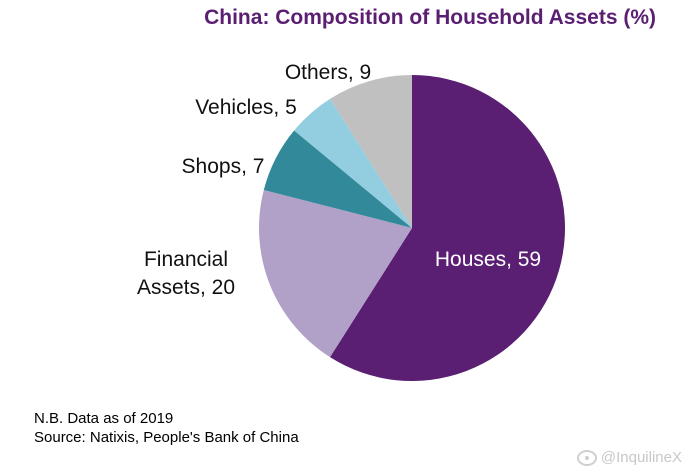 Image resolution: width=690 pixels, height=472 pixels. Describe the element at coordinates (186, 273) in the screenshot. I see `slice-label-financial-assets: Financial Assets, 20` at that location.